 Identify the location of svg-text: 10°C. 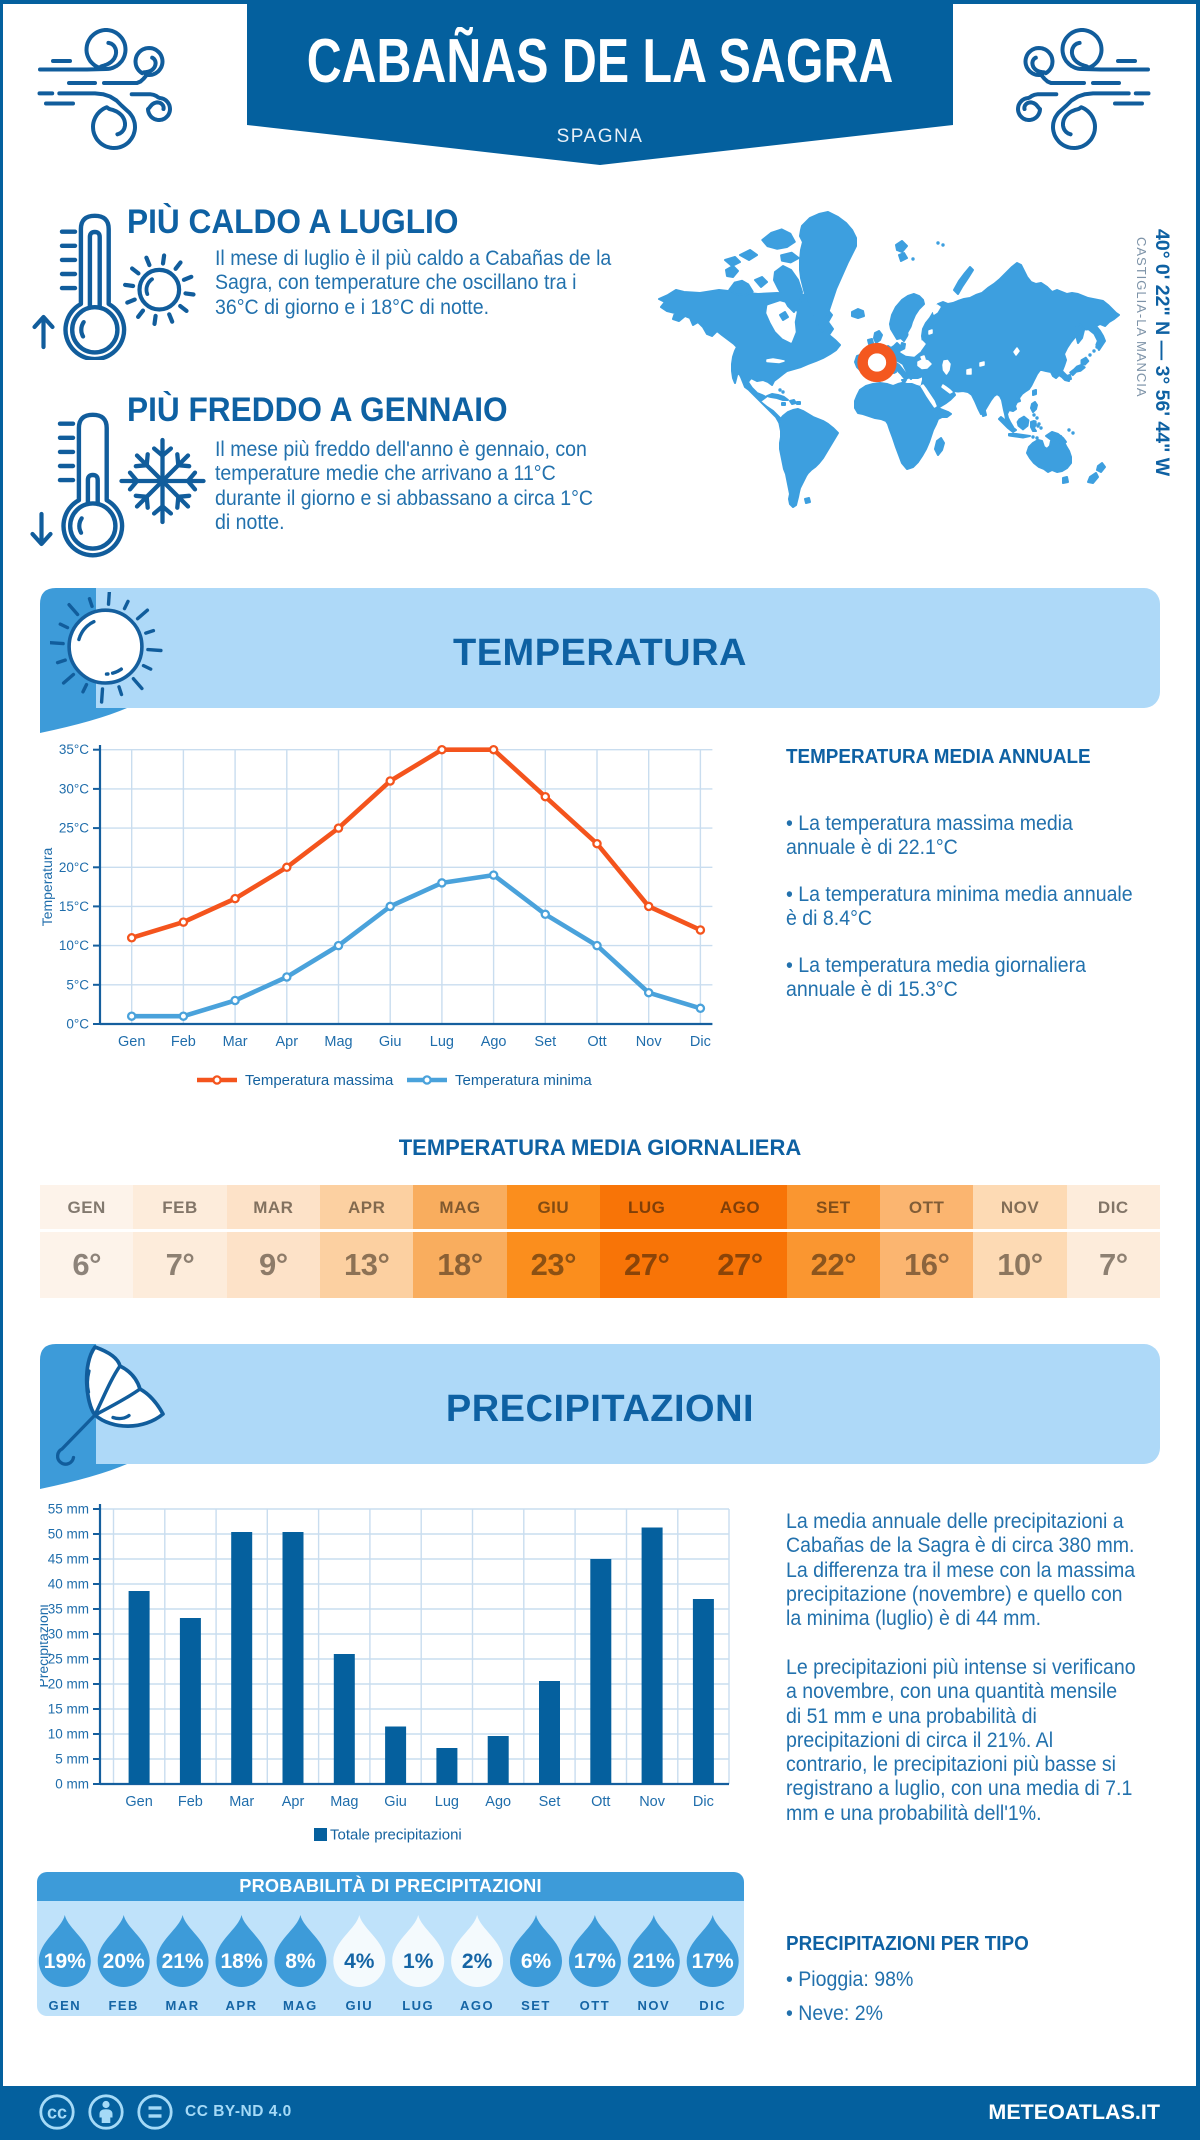
(74, 945).